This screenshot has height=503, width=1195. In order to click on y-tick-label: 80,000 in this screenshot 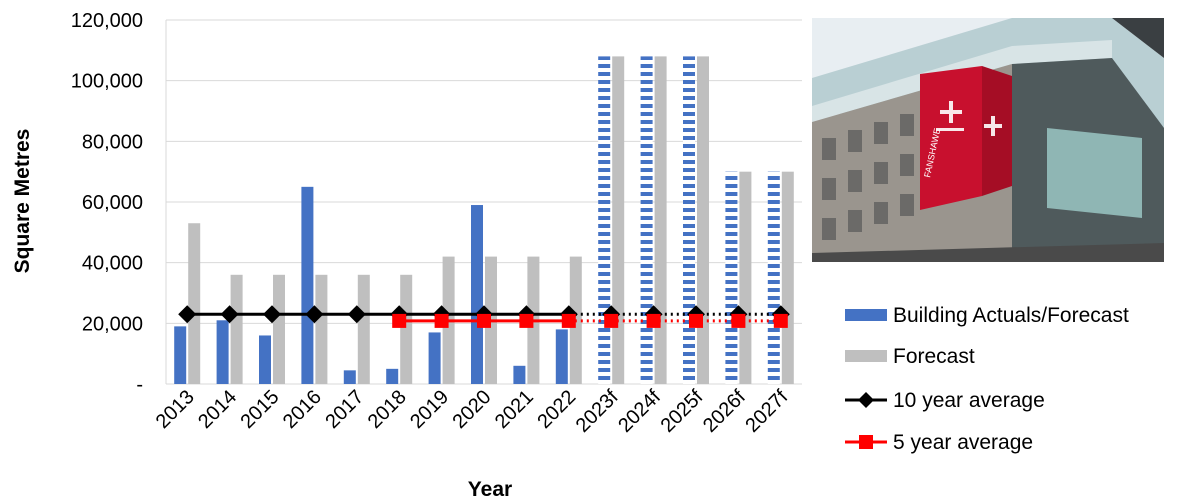, I will do `click(112, 142)`.